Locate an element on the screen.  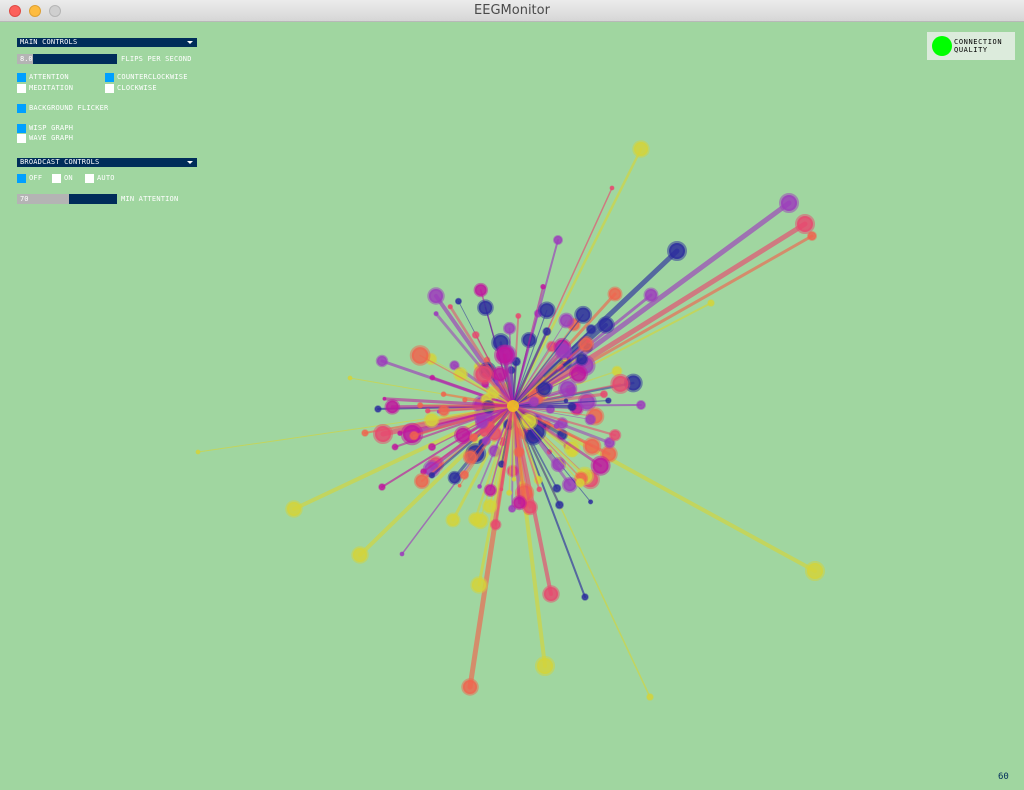
close-window-button is located at coordinates (15, 11).